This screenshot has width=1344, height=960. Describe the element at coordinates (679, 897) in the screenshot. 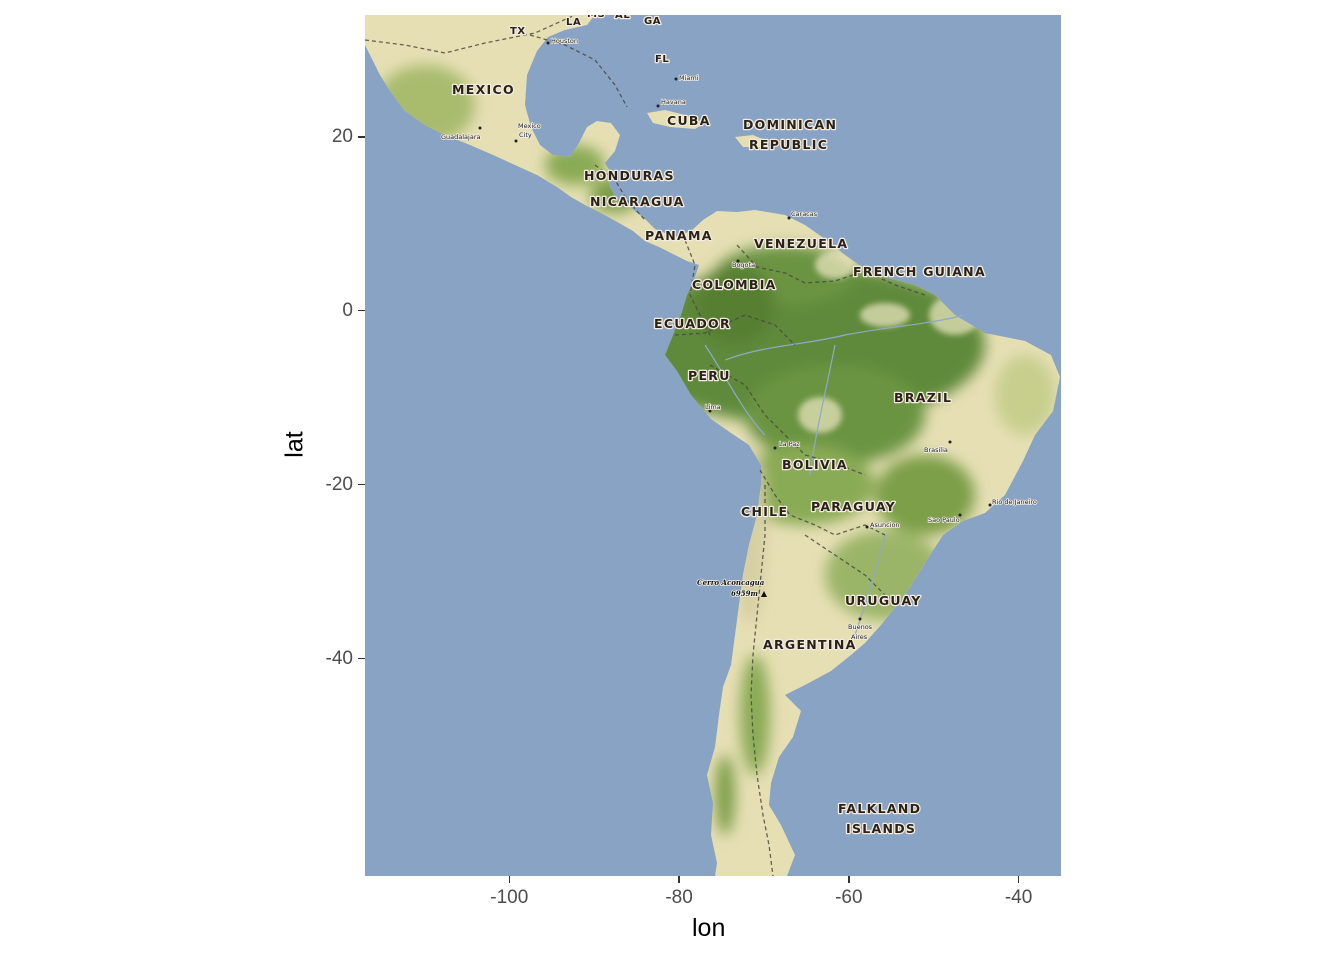

I see `x-tick-label: -80` at that location.